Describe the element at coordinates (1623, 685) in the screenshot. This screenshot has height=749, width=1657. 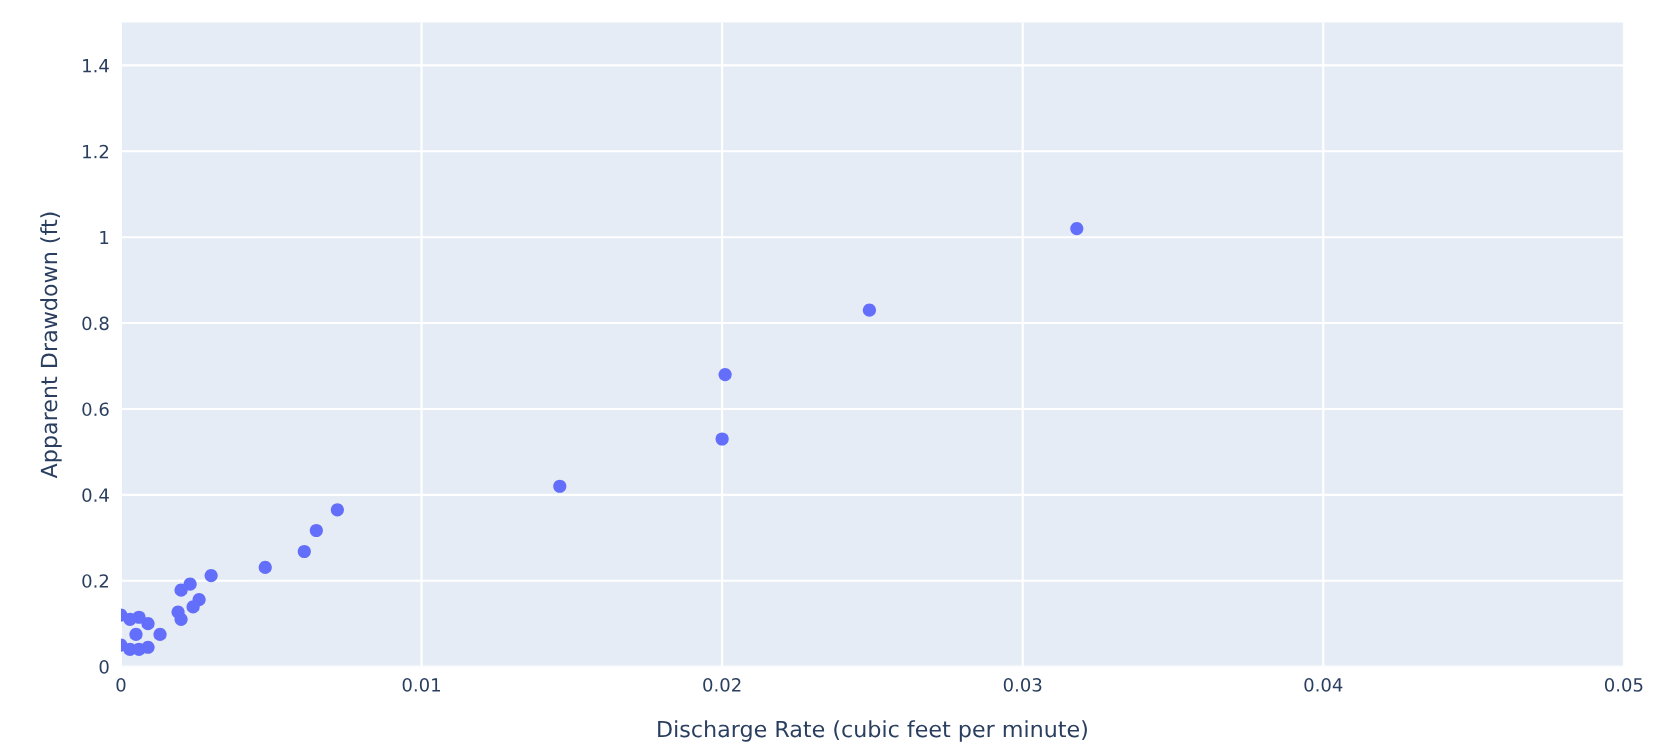
I see `x-tick-label: 0.05` at that location.